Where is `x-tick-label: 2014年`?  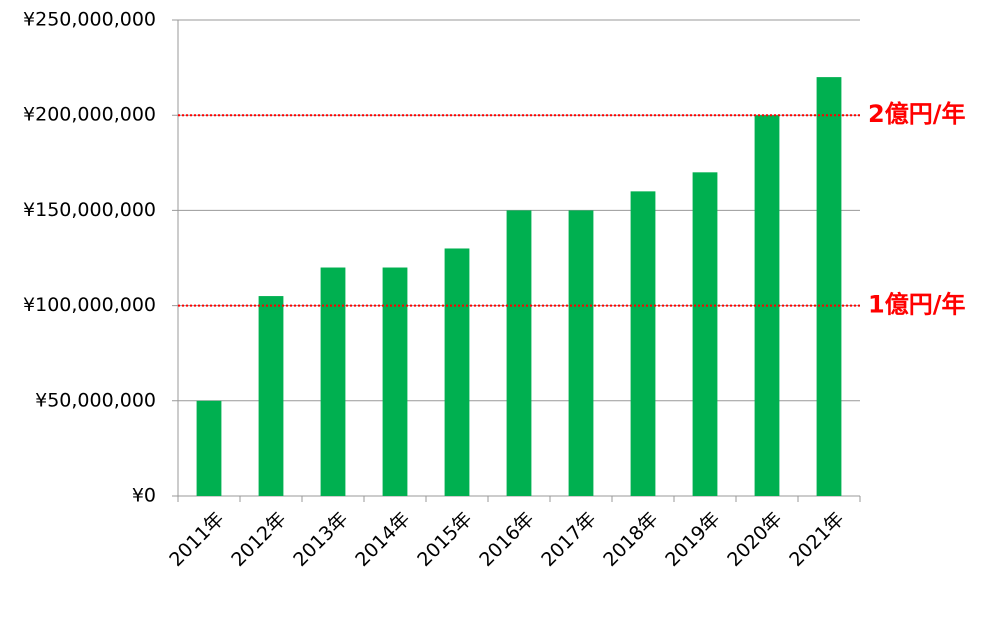
x-tick-label: 2014年 is located at coordinates (382, 539).